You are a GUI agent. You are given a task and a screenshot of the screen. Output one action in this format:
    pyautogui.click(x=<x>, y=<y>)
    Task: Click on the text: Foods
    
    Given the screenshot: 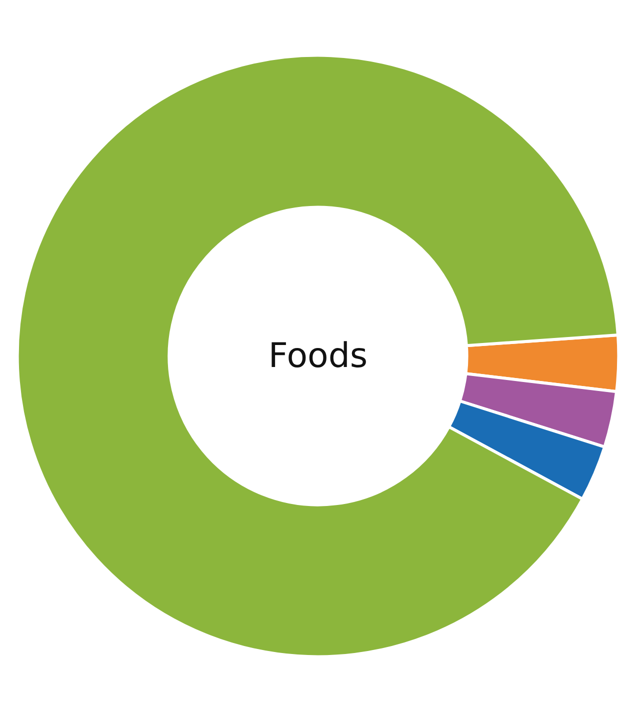 What is the action you would take?
    pyautogui.click(x=318, y=356)
    